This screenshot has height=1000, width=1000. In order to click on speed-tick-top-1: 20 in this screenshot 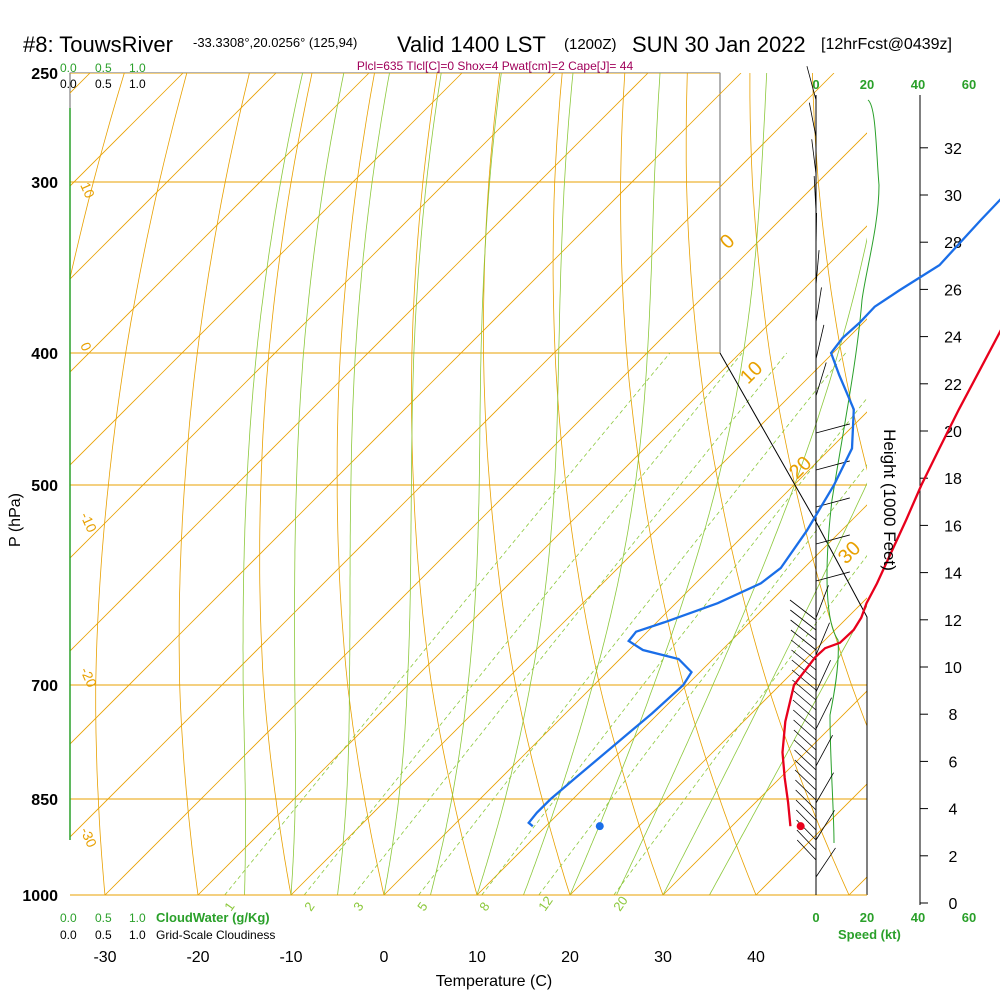, I will do `click(867, 84)`.